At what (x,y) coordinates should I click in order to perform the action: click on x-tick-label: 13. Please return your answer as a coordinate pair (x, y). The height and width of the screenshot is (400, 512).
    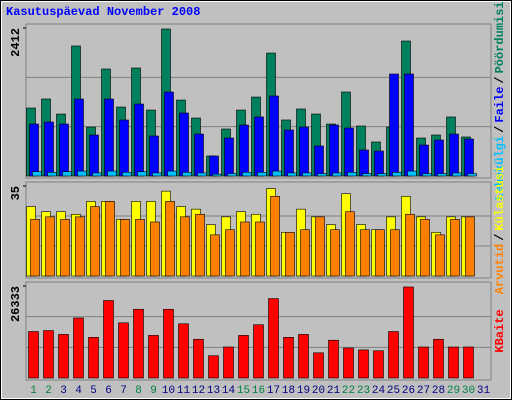
    Looking at the image, I should click on (213, 391).